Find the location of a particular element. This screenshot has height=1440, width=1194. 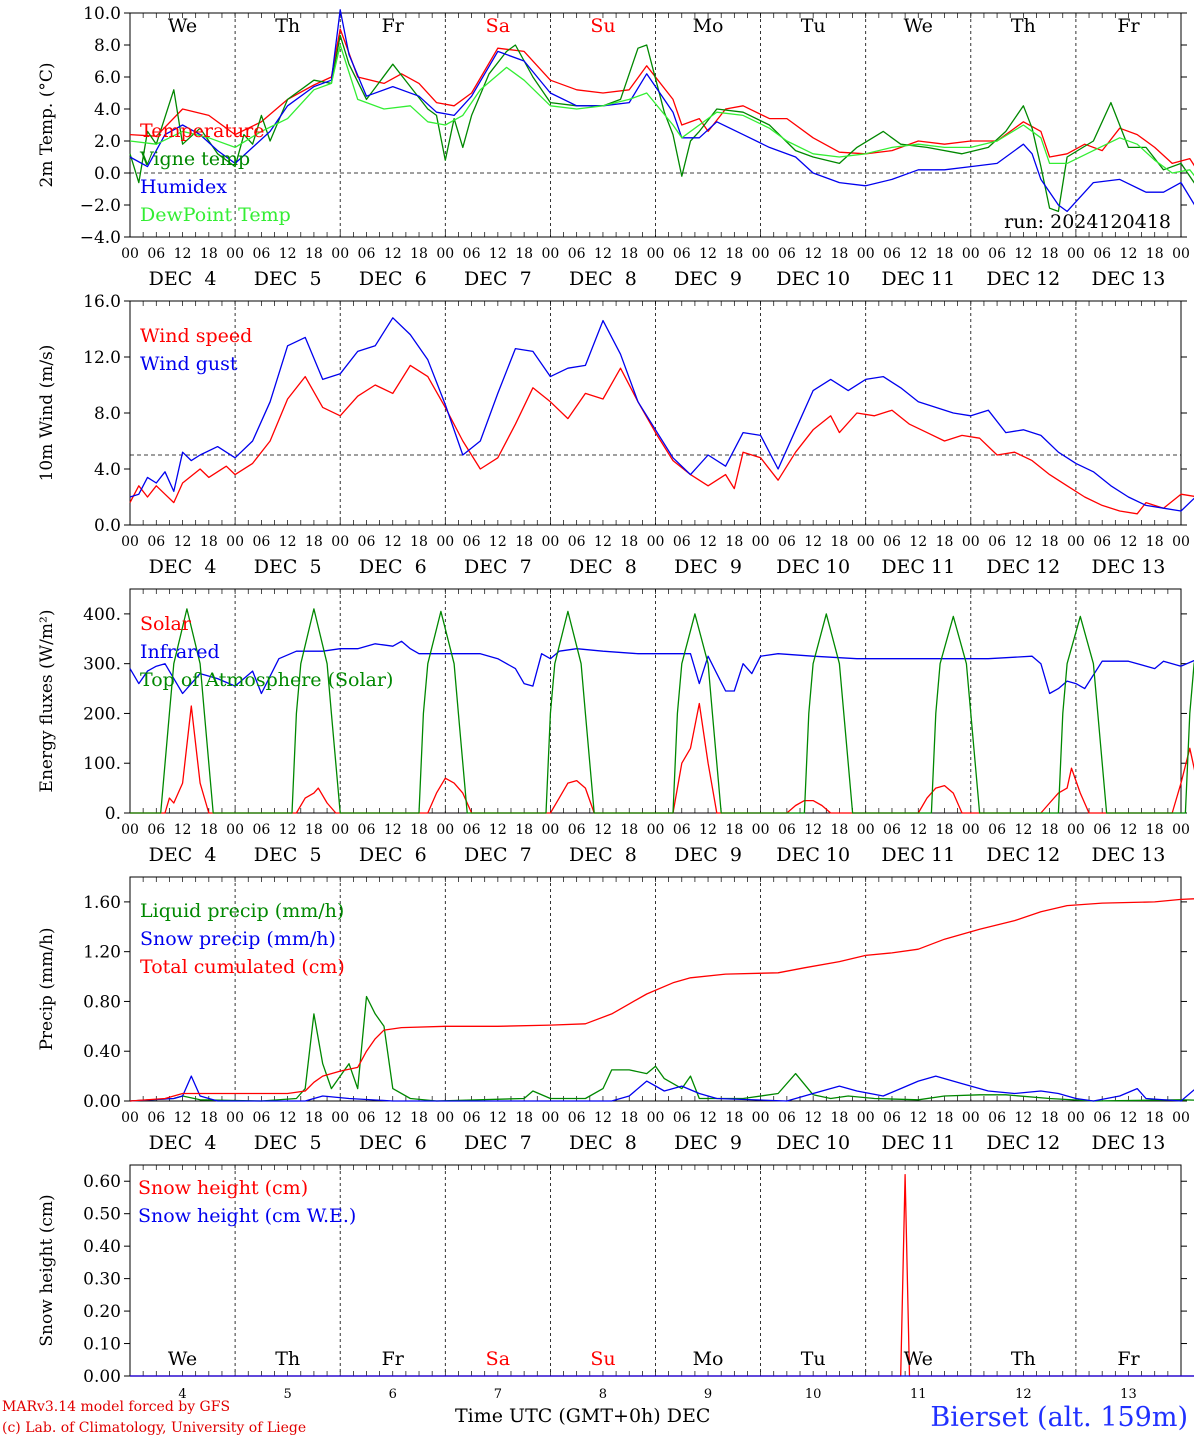

date-label: DEC 9 is located at coordinates (708, 855).